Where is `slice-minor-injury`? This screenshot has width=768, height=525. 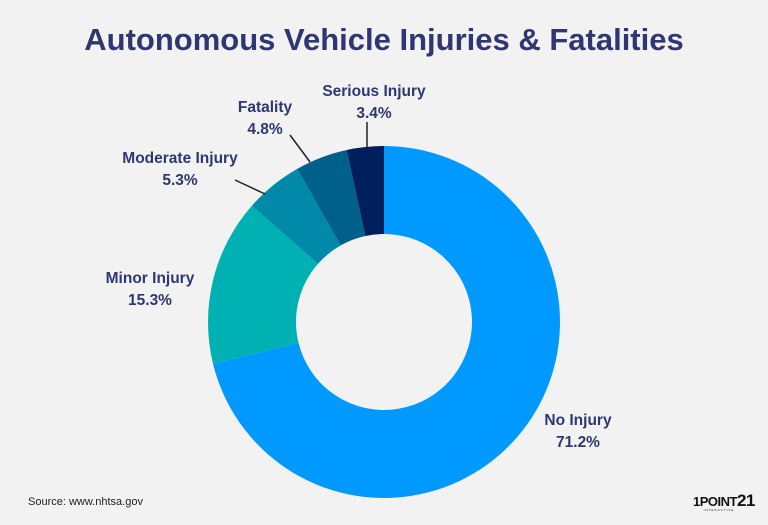 slice-minor-injury is located at coordinates (263, 284).